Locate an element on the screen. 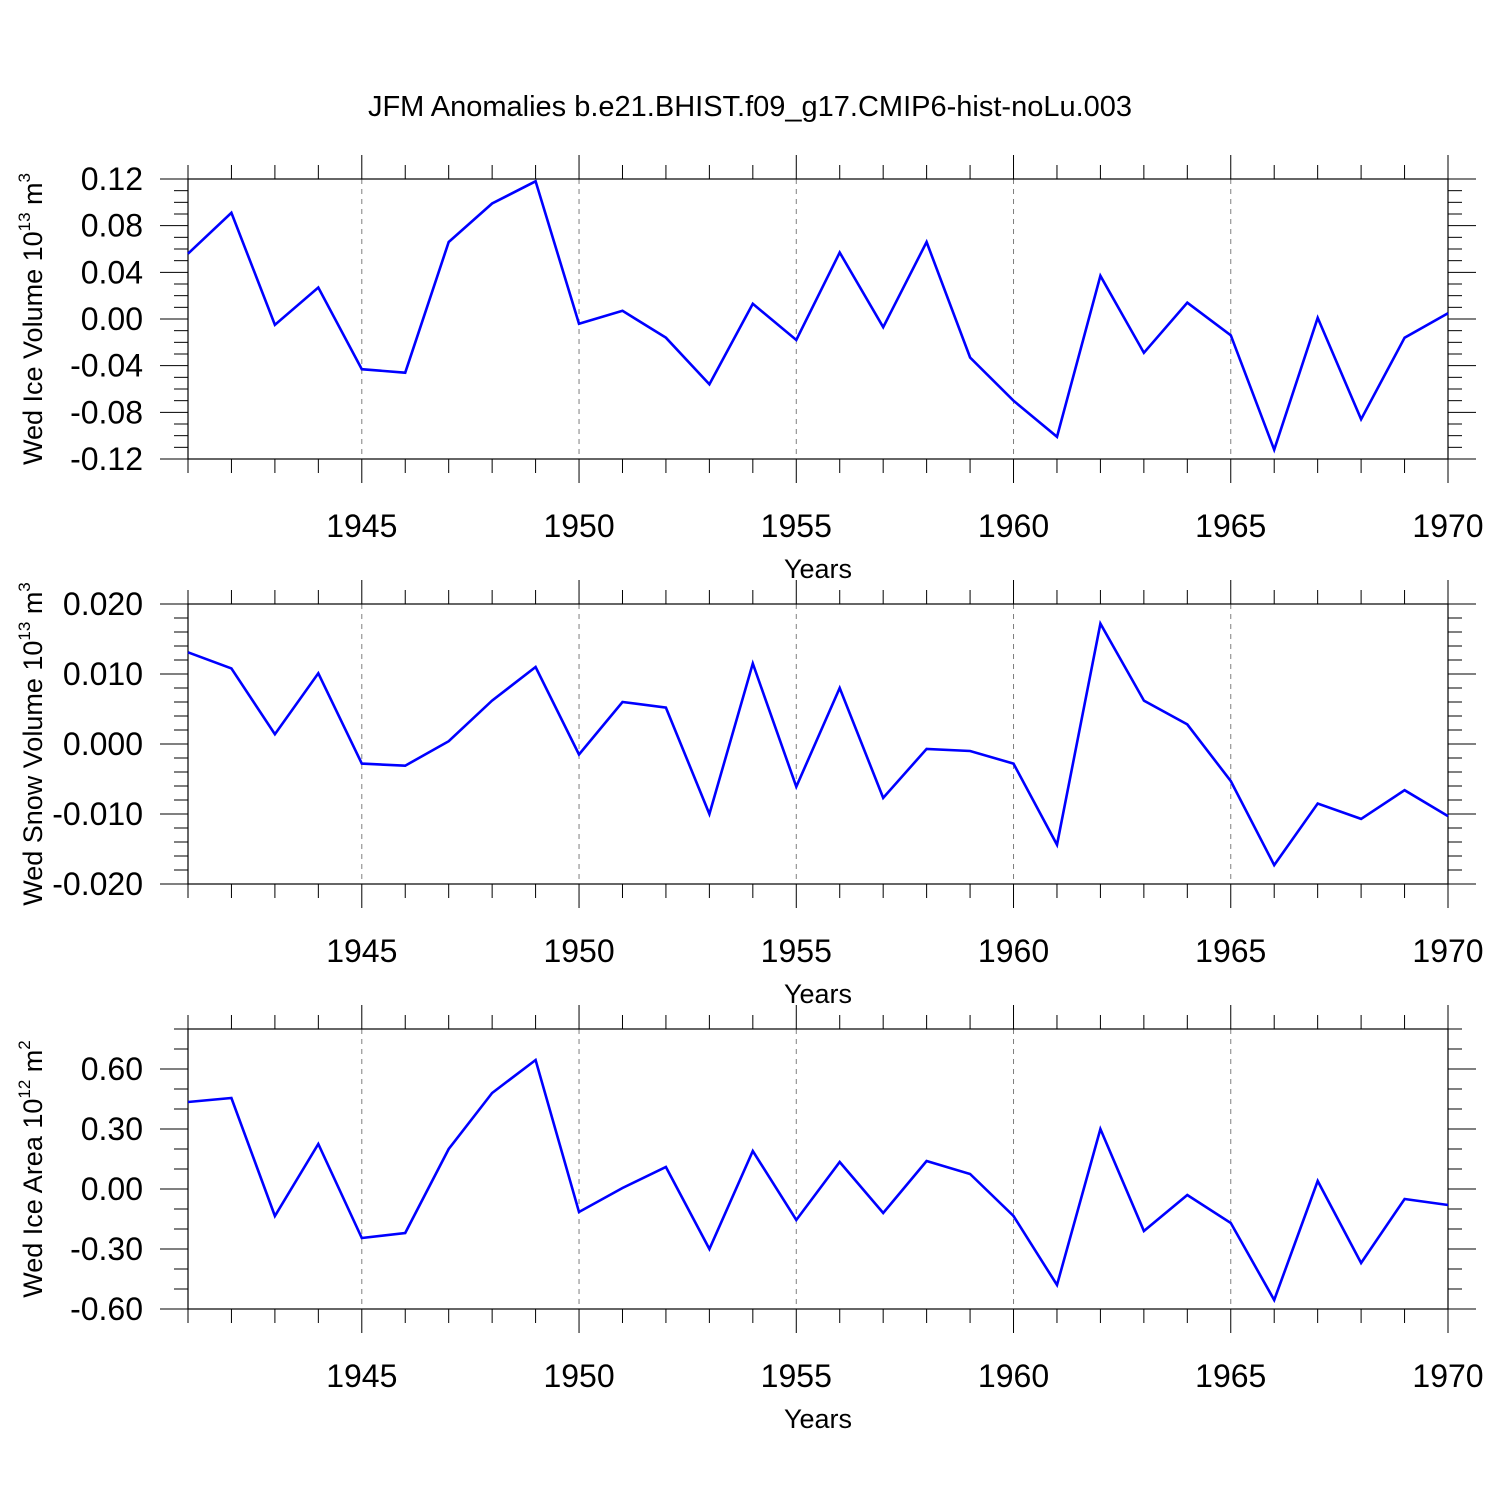 The width and height of the screenshot is (1500, 1500). y-axis-label-main: Wed Snow Volume 10 is located at coordinates (33, 773).